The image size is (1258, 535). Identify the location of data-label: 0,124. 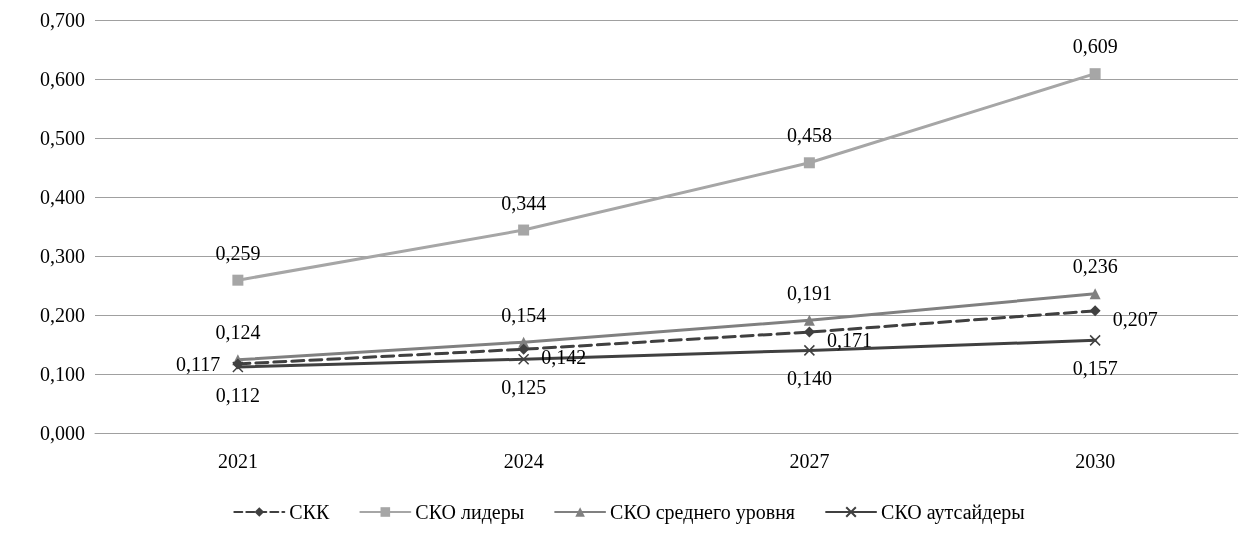
(238, 332).